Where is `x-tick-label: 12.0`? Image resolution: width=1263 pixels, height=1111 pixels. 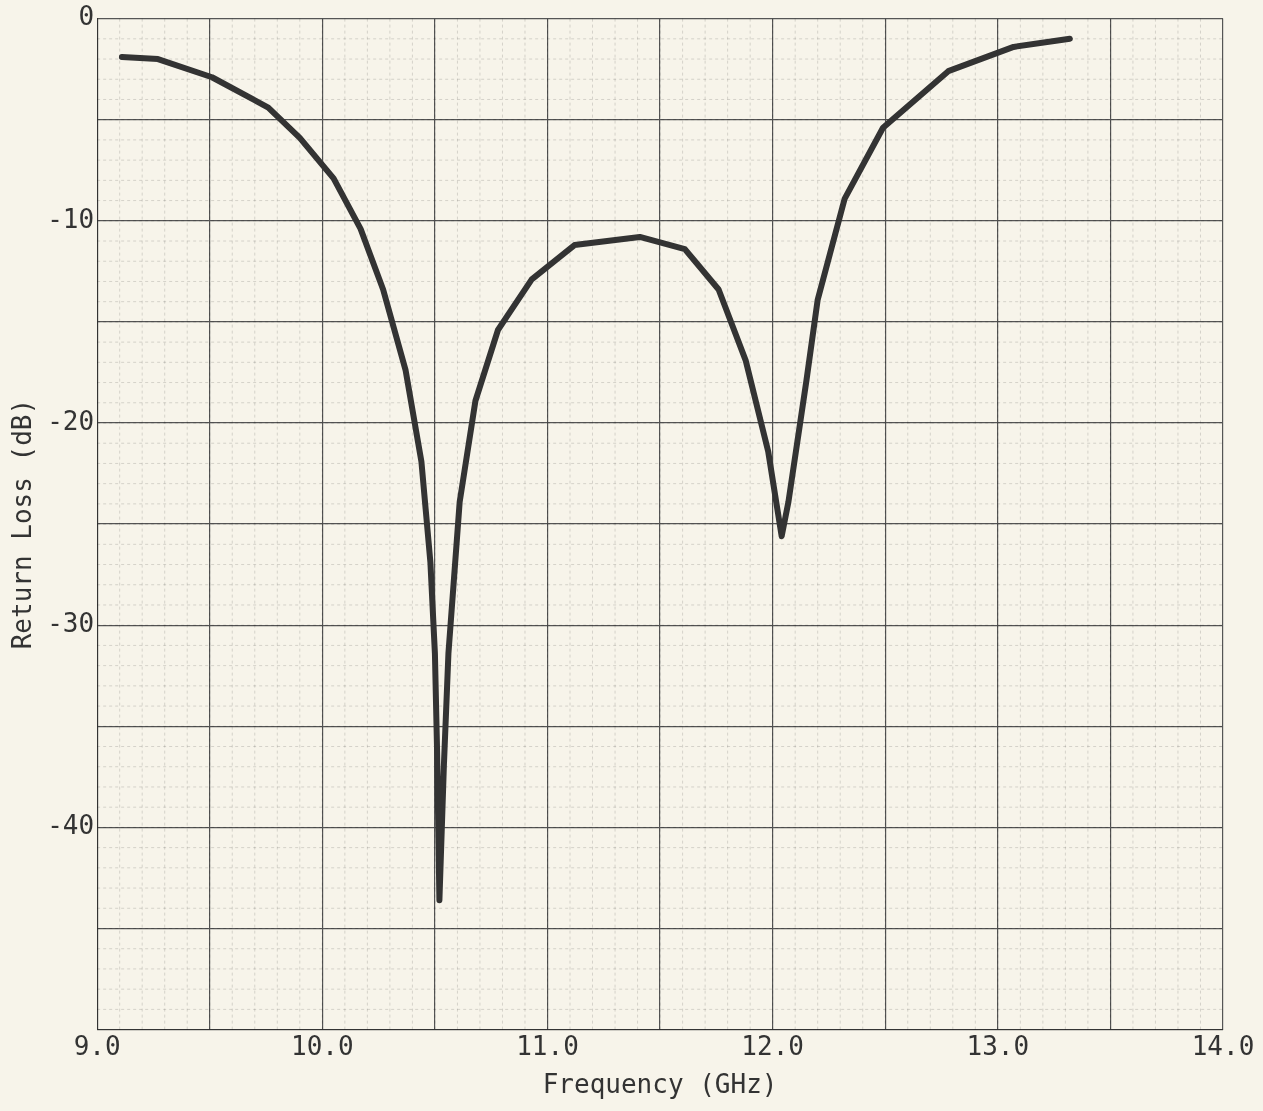 x-tick-label: 12.0 is located at coordinates (772, 1045).